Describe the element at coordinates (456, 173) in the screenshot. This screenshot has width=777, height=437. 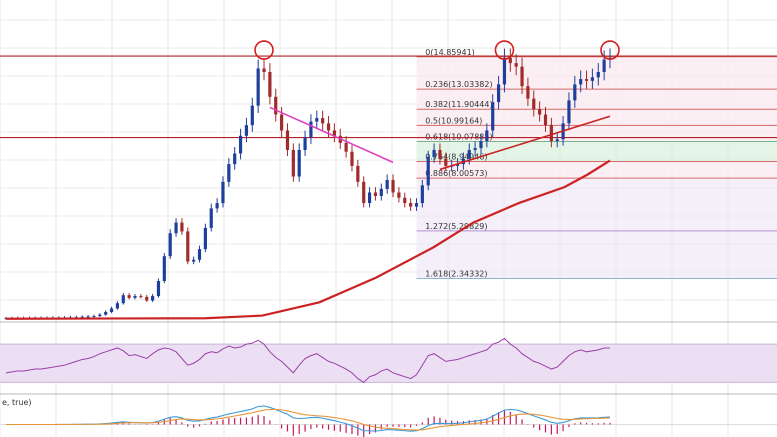
I see `fib-level-label: 0.886(8.00573)` at that location.